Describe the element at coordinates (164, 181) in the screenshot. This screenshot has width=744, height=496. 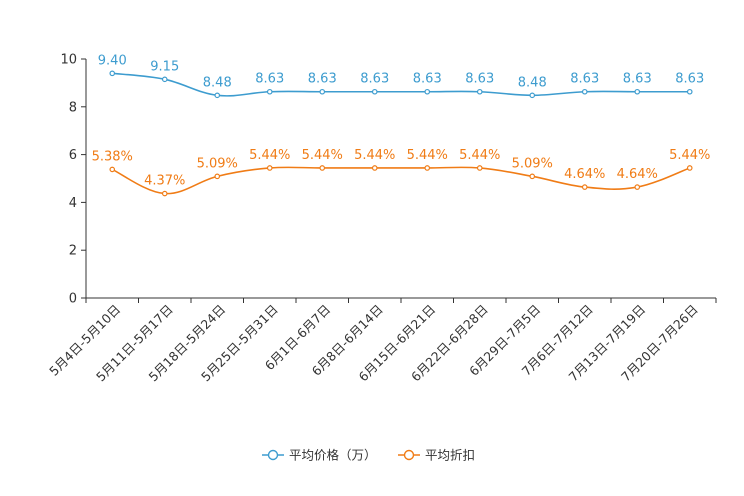
I see `data-label: 4.37%` at that location.